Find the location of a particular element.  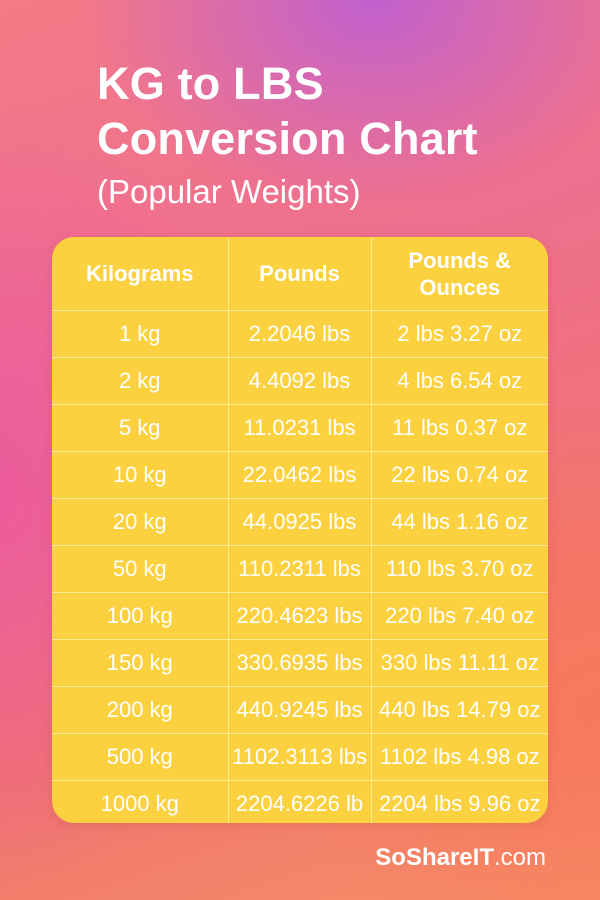

table-row: 20 kg 44.0925 lbs 44 lbs 1.16 oz is located at coordinates (300, 522).